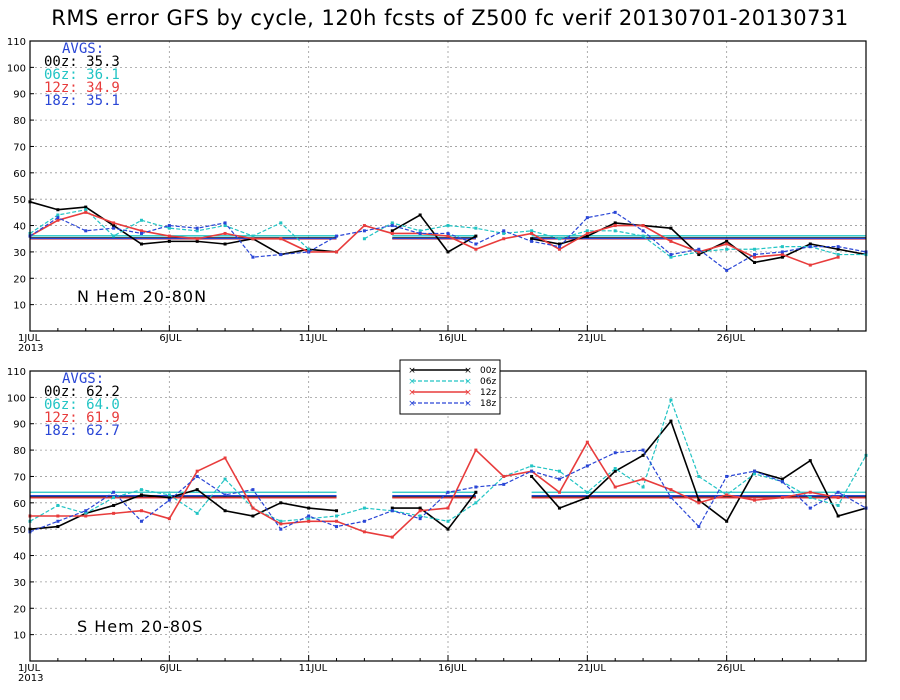 This screenshot has width=900, height=700. What do you see at coordinates (19, 636) in the screenshot?
I see `y-tick-label: 10` at bounding box center [19, 636].